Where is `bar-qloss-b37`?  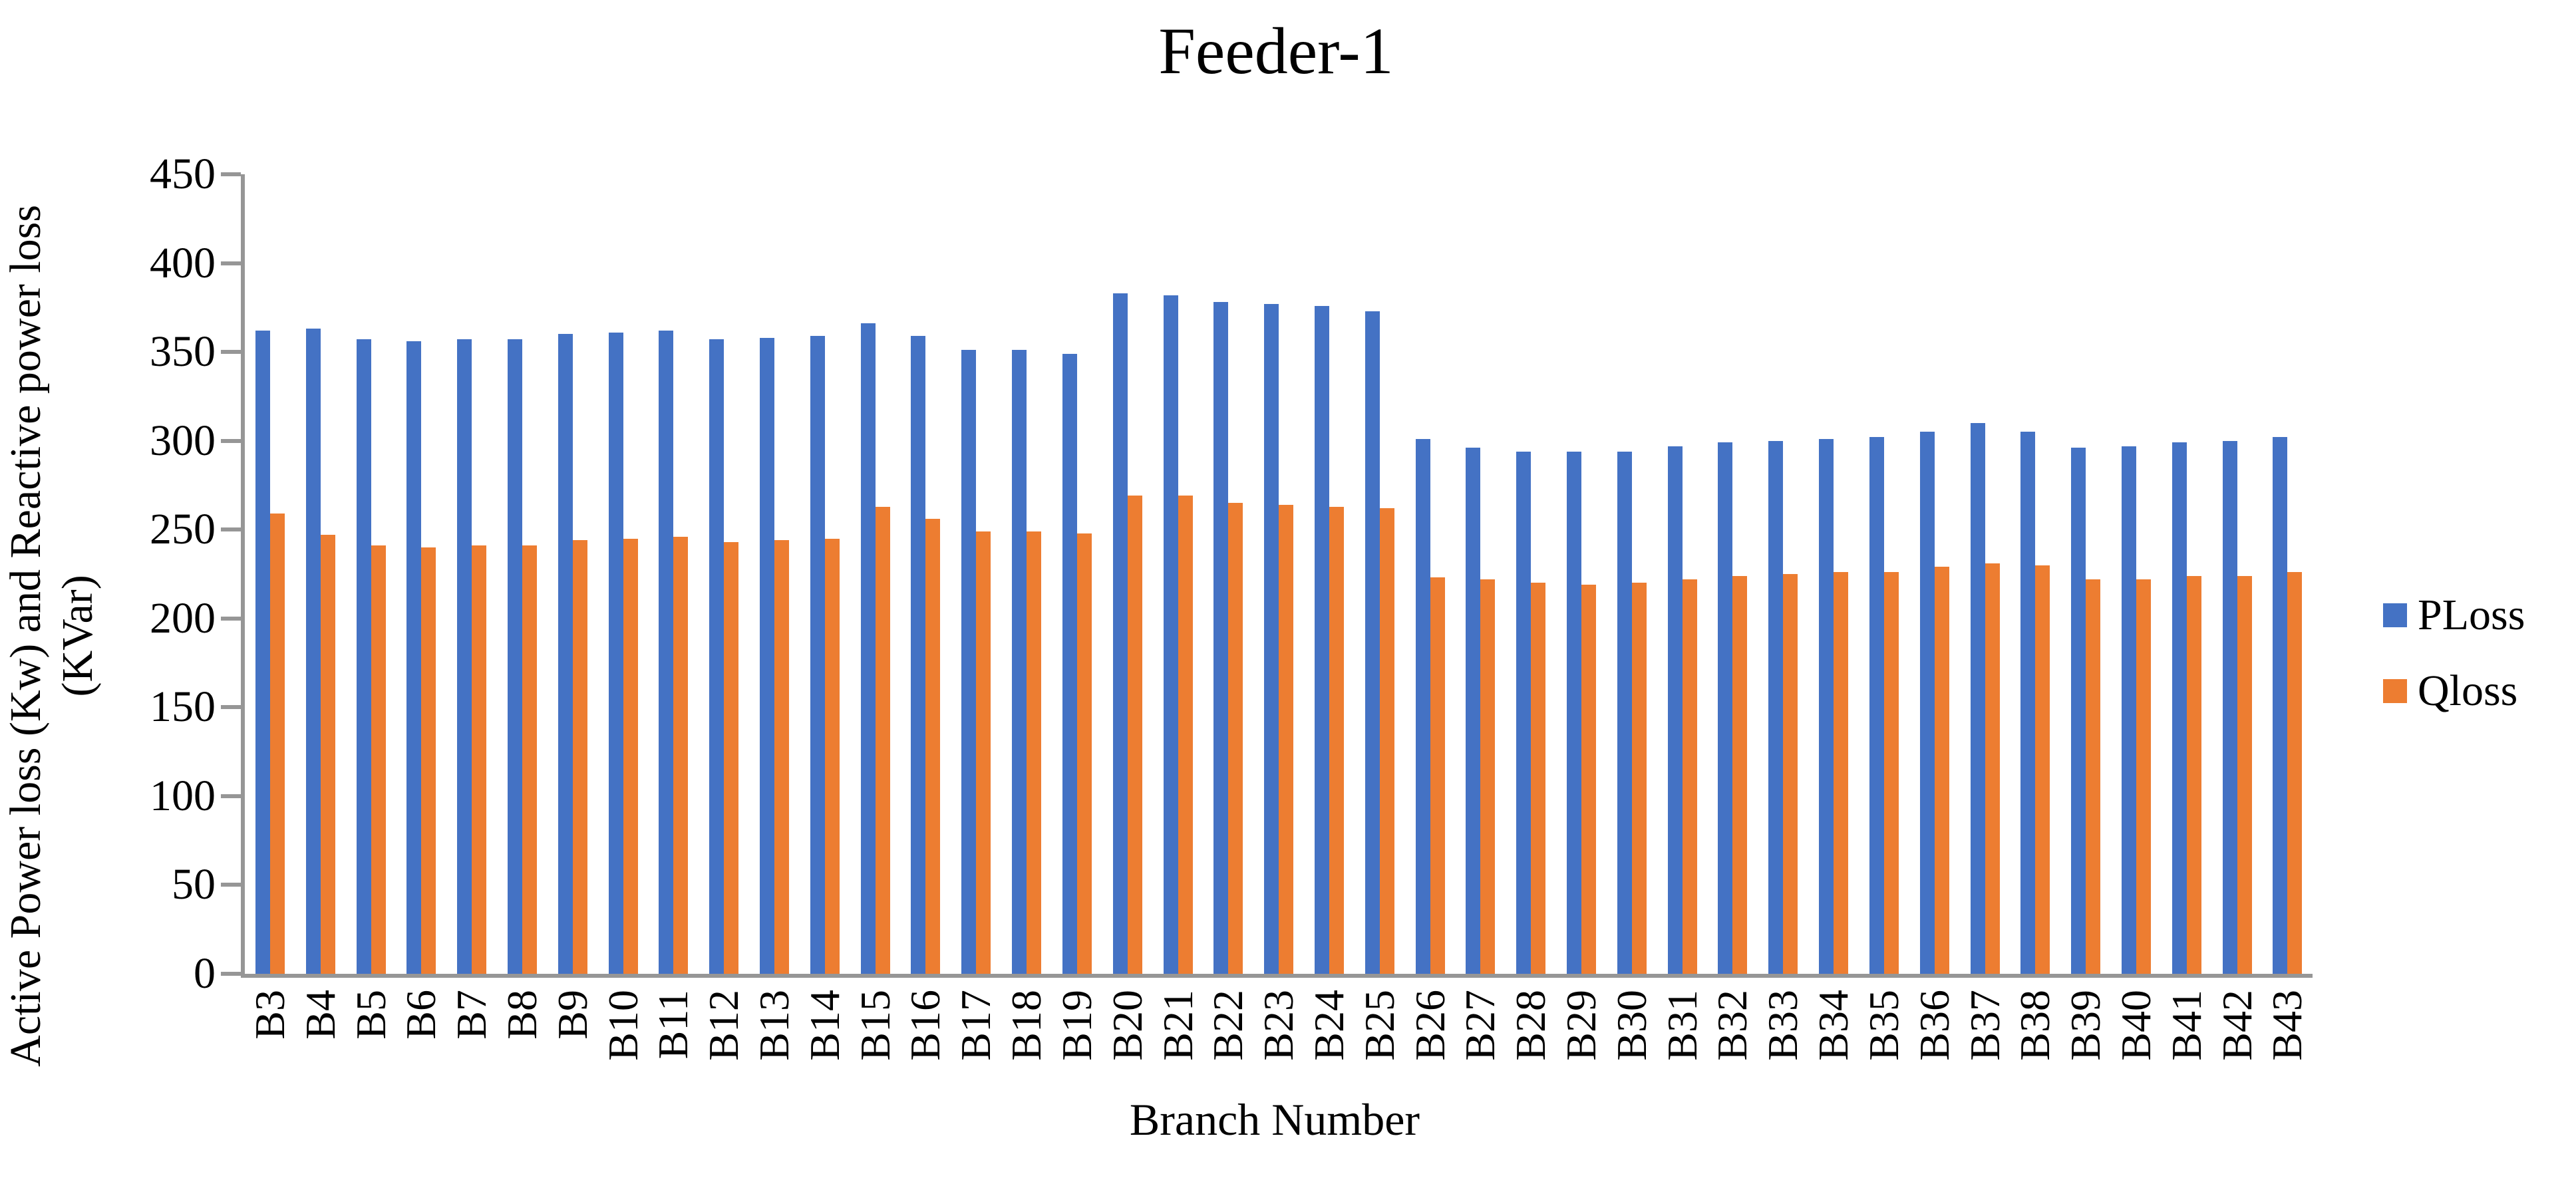 bar-qloss-b37 is located at coordinates (1992, 768).